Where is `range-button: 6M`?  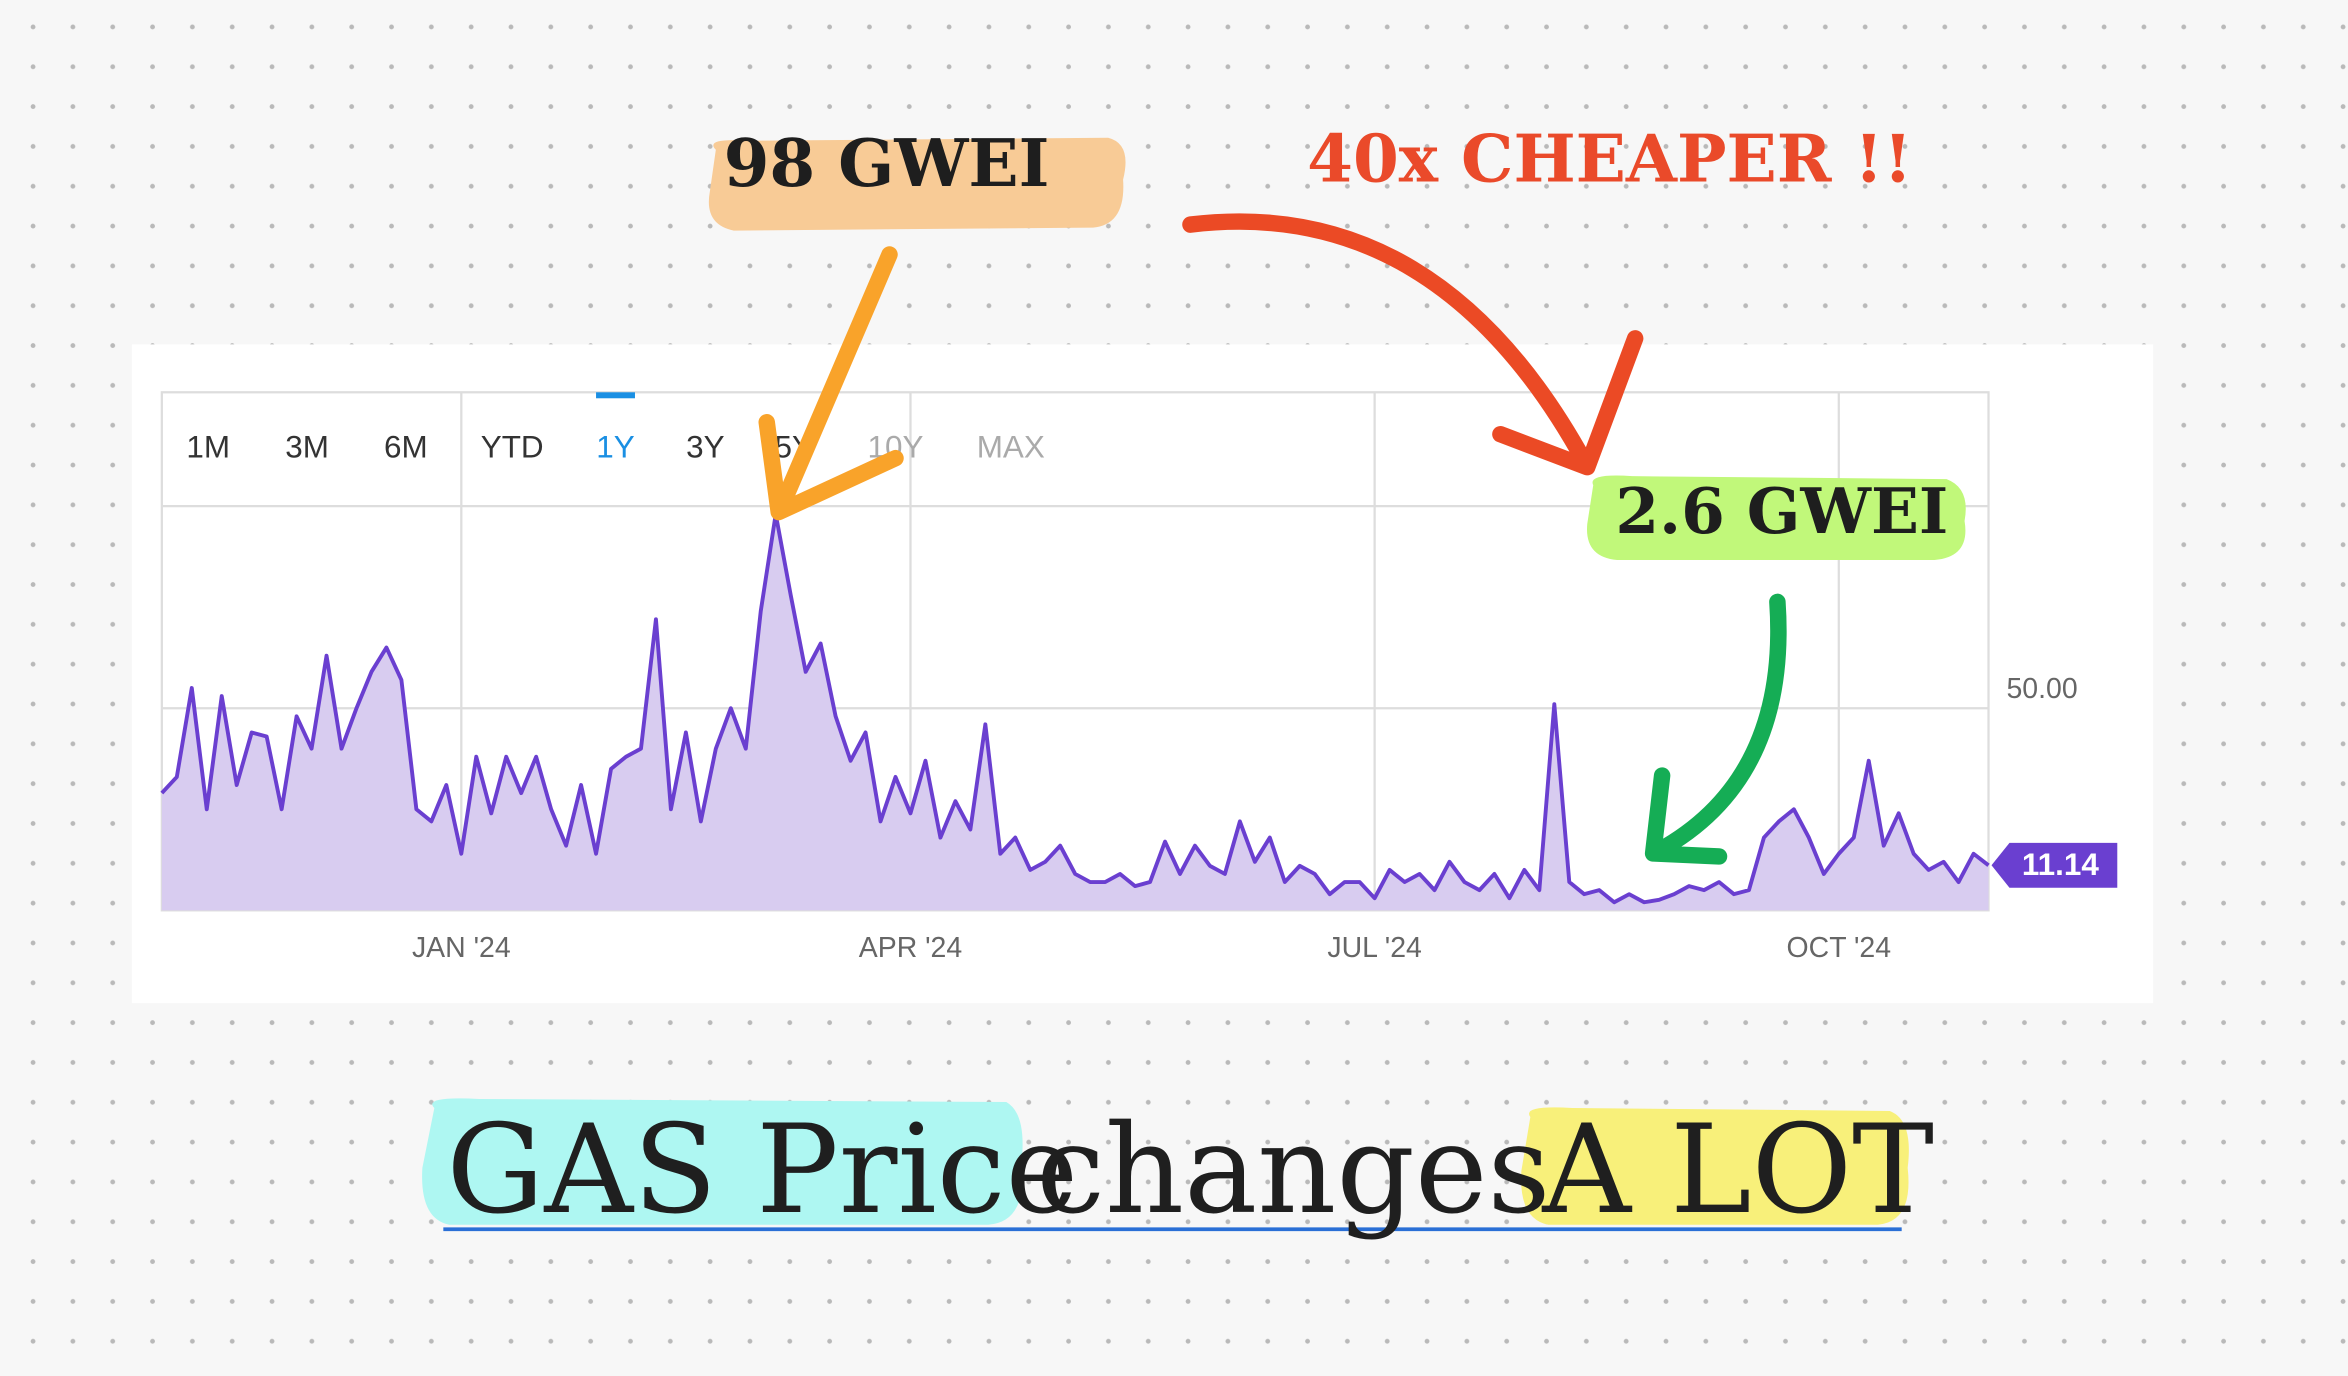 range-button: 6M is located at coordinates (406, 446).